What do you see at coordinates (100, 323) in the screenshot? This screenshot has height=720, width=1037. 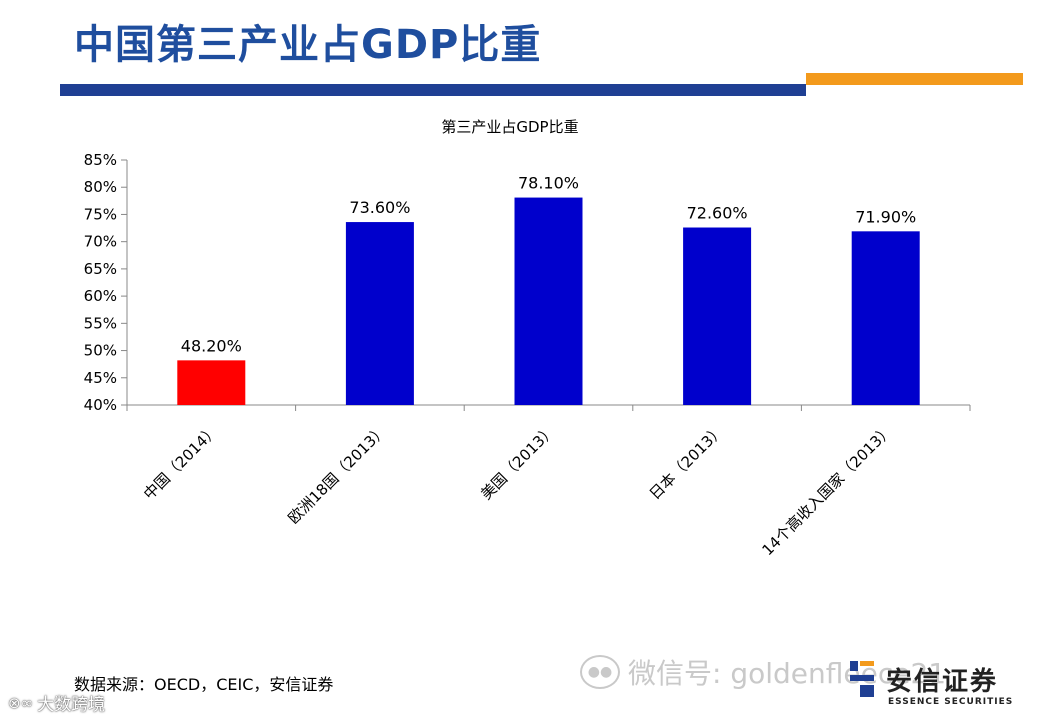 I see `y-tick-label: 55%` at bounding box center [100, 323].